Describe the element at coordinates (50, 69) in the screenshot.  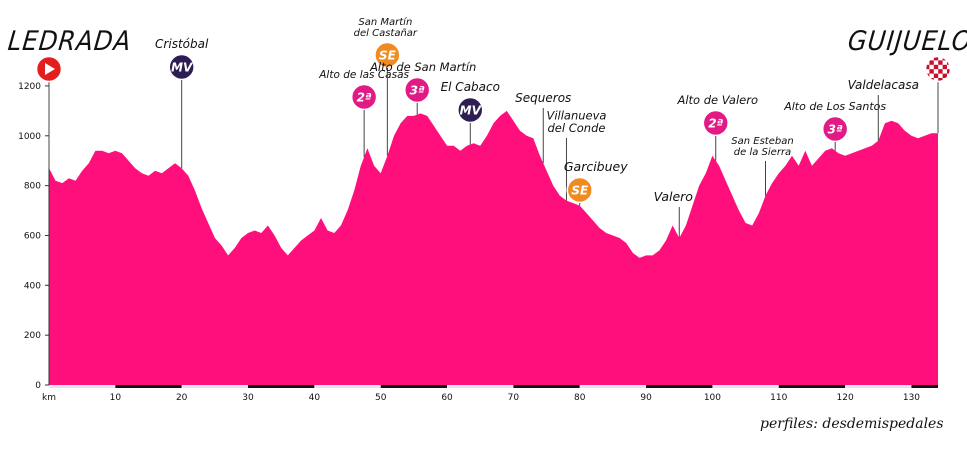
I see `play-triangle-icon` at that location.